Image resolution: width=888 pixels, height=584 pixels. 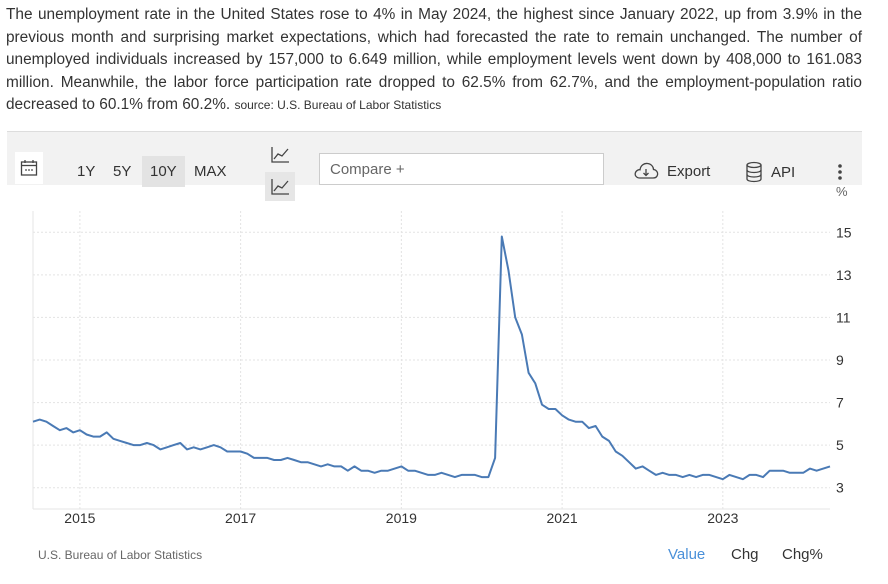 I want to click on calendar-button, so click(x=29, y=168).